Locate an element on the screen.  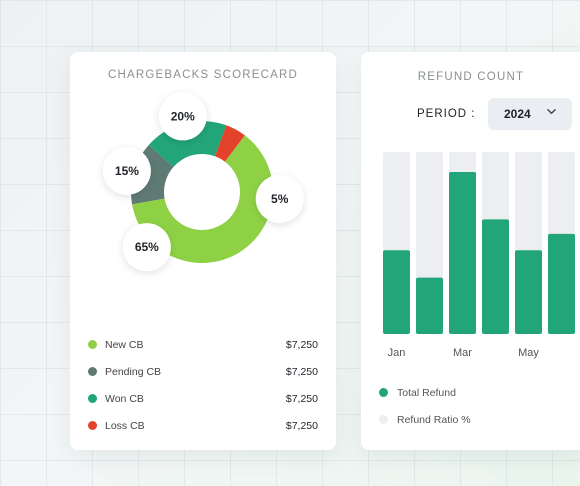
percent-badge: 5% is located at coordinates (279, 198).